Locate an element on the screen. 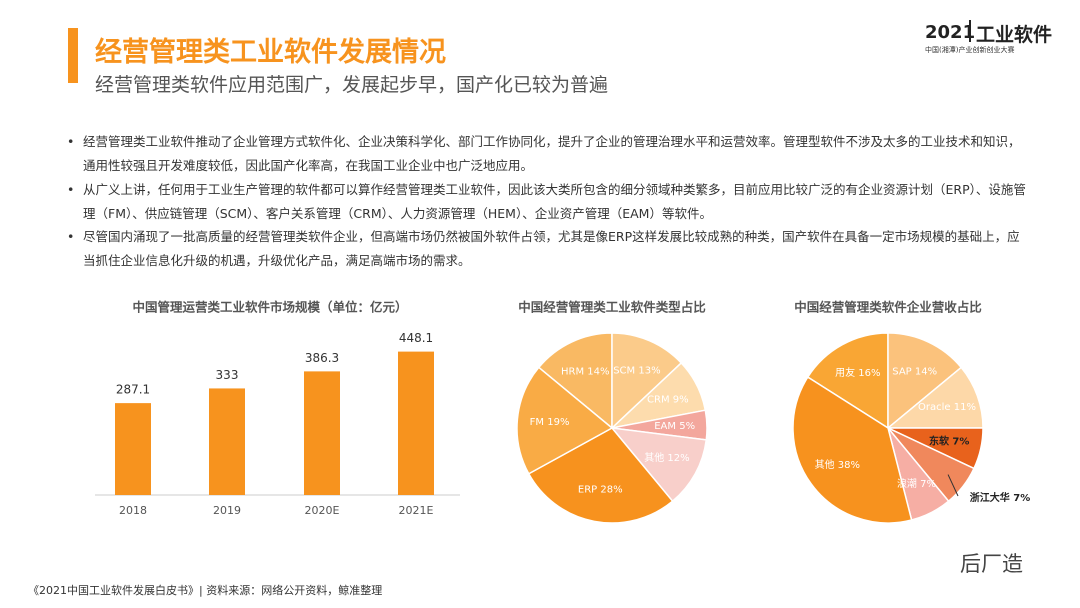  slice-label: SAP 14% is located at coordinates (914, 371).